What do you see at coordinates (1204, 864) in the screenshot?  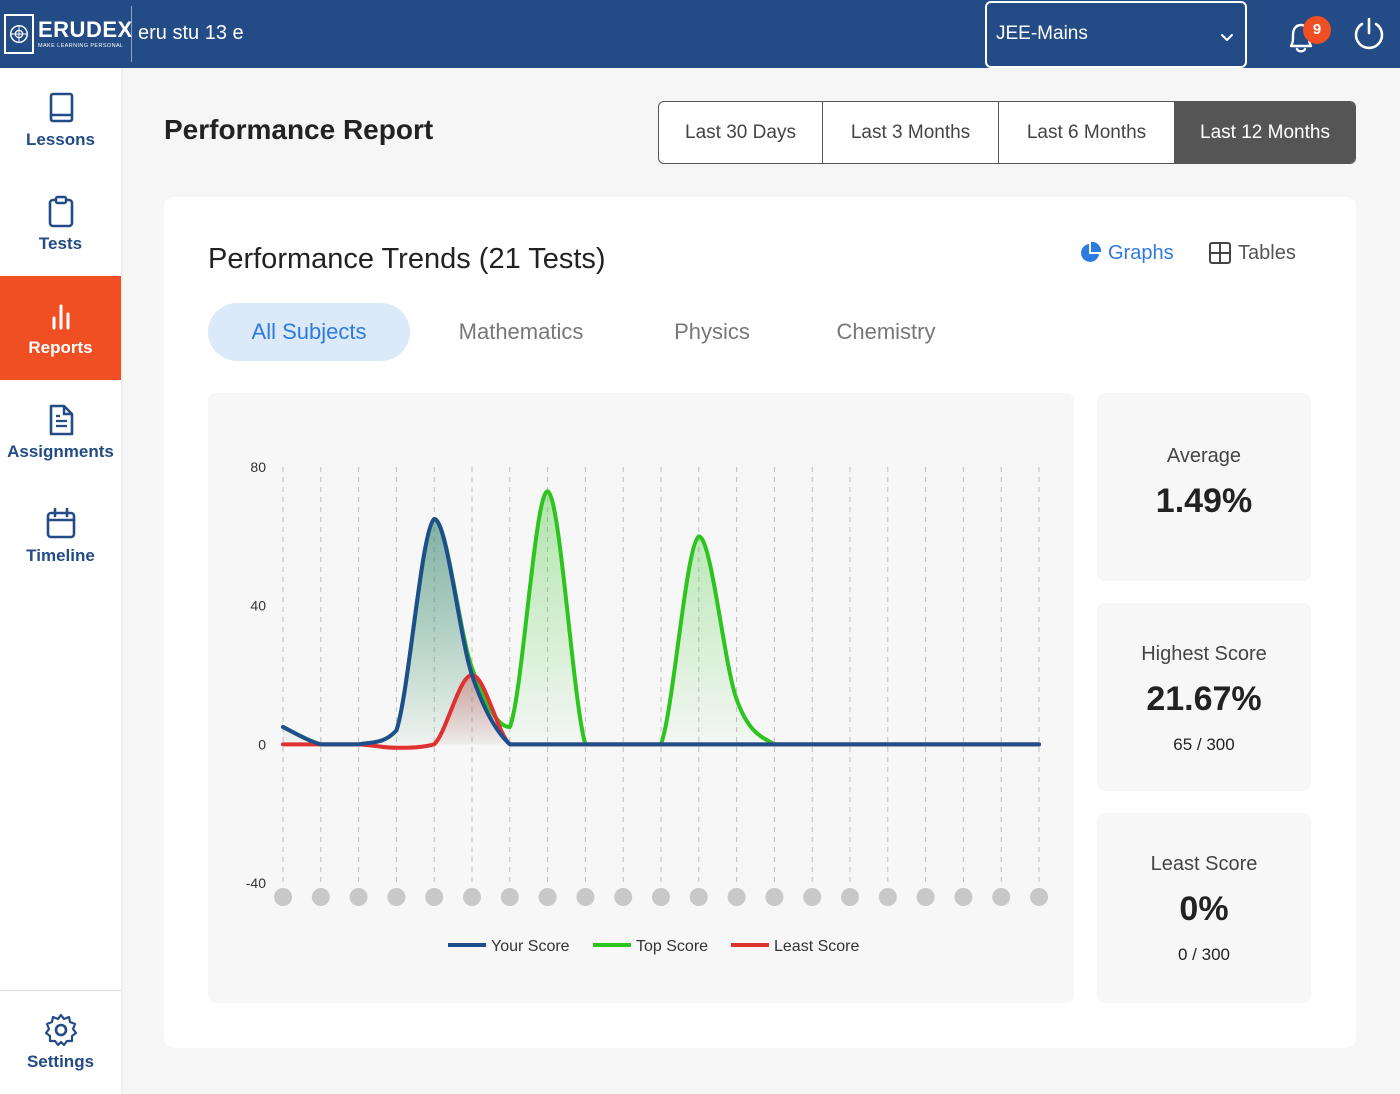 I see `least-score-label: Least Score` at bounding box center [1204, 864].